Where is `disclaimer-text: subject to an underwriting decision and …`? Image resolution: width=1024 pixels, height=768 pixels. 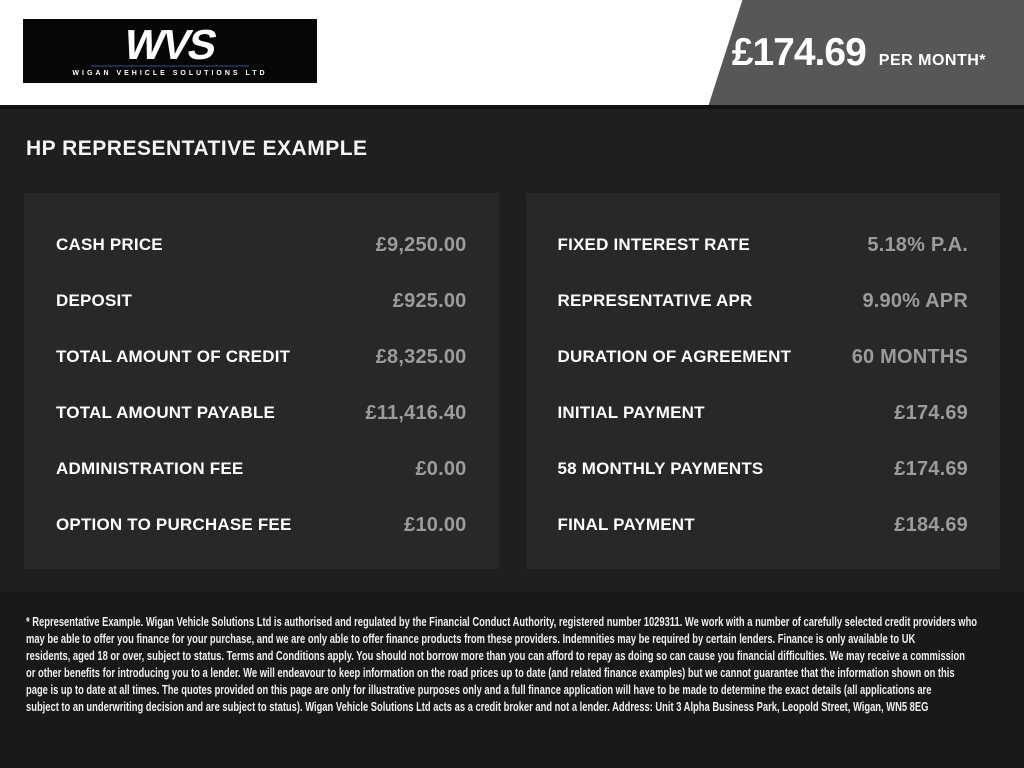 disclaimer-text: subject to an underwriting decision and … is located at coordinates (477, 707).